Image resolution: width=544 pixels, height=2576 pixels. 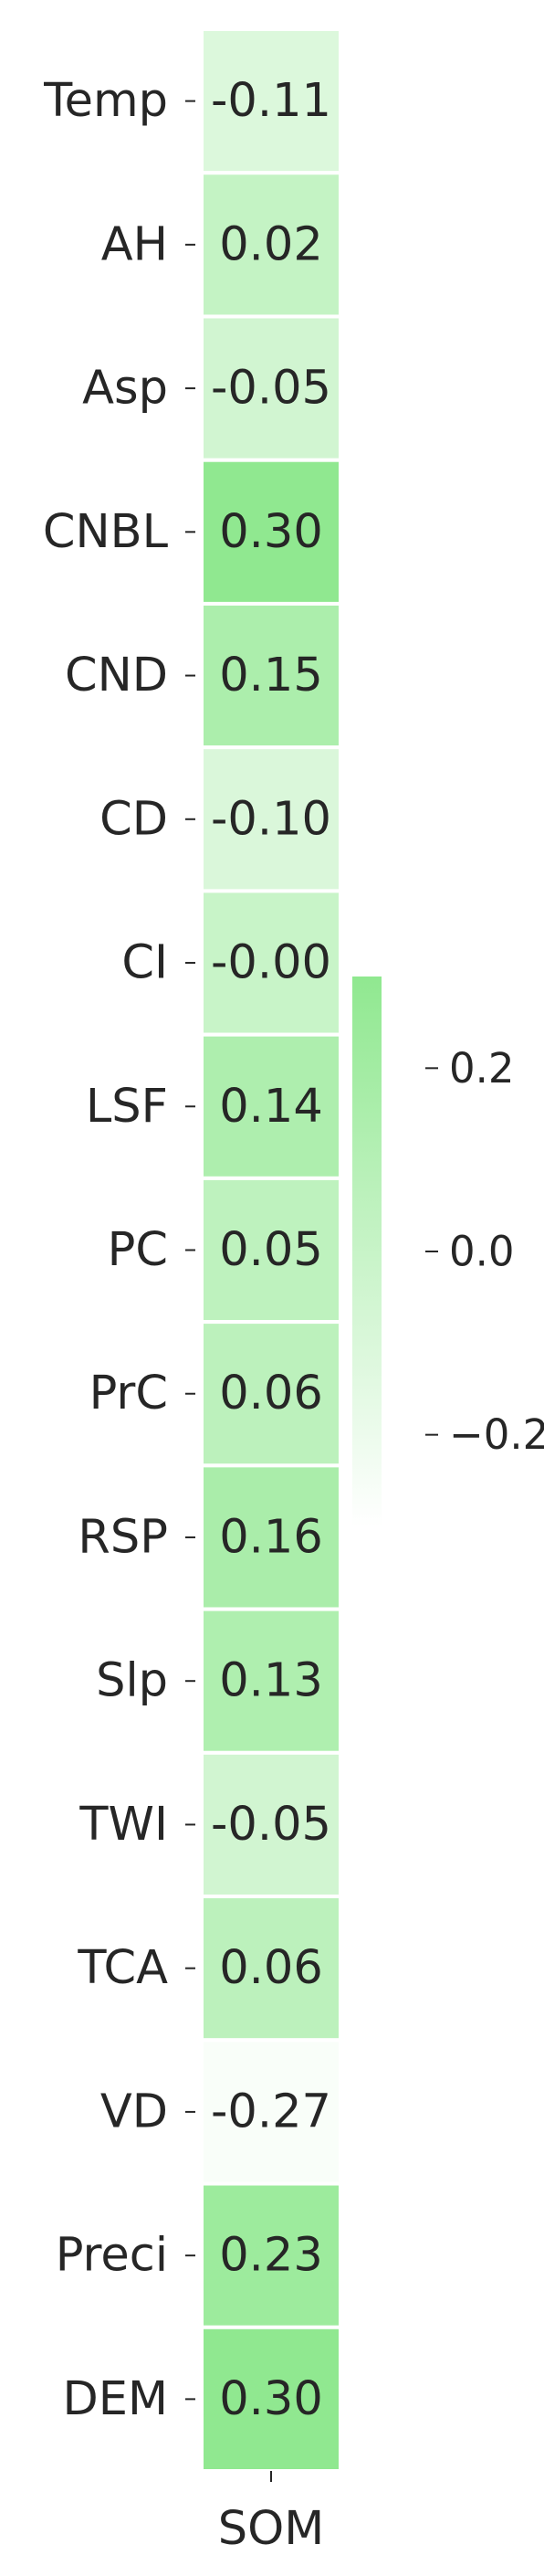 I want to click on cell-value-label: -0.11, so click(x=271, y=101).